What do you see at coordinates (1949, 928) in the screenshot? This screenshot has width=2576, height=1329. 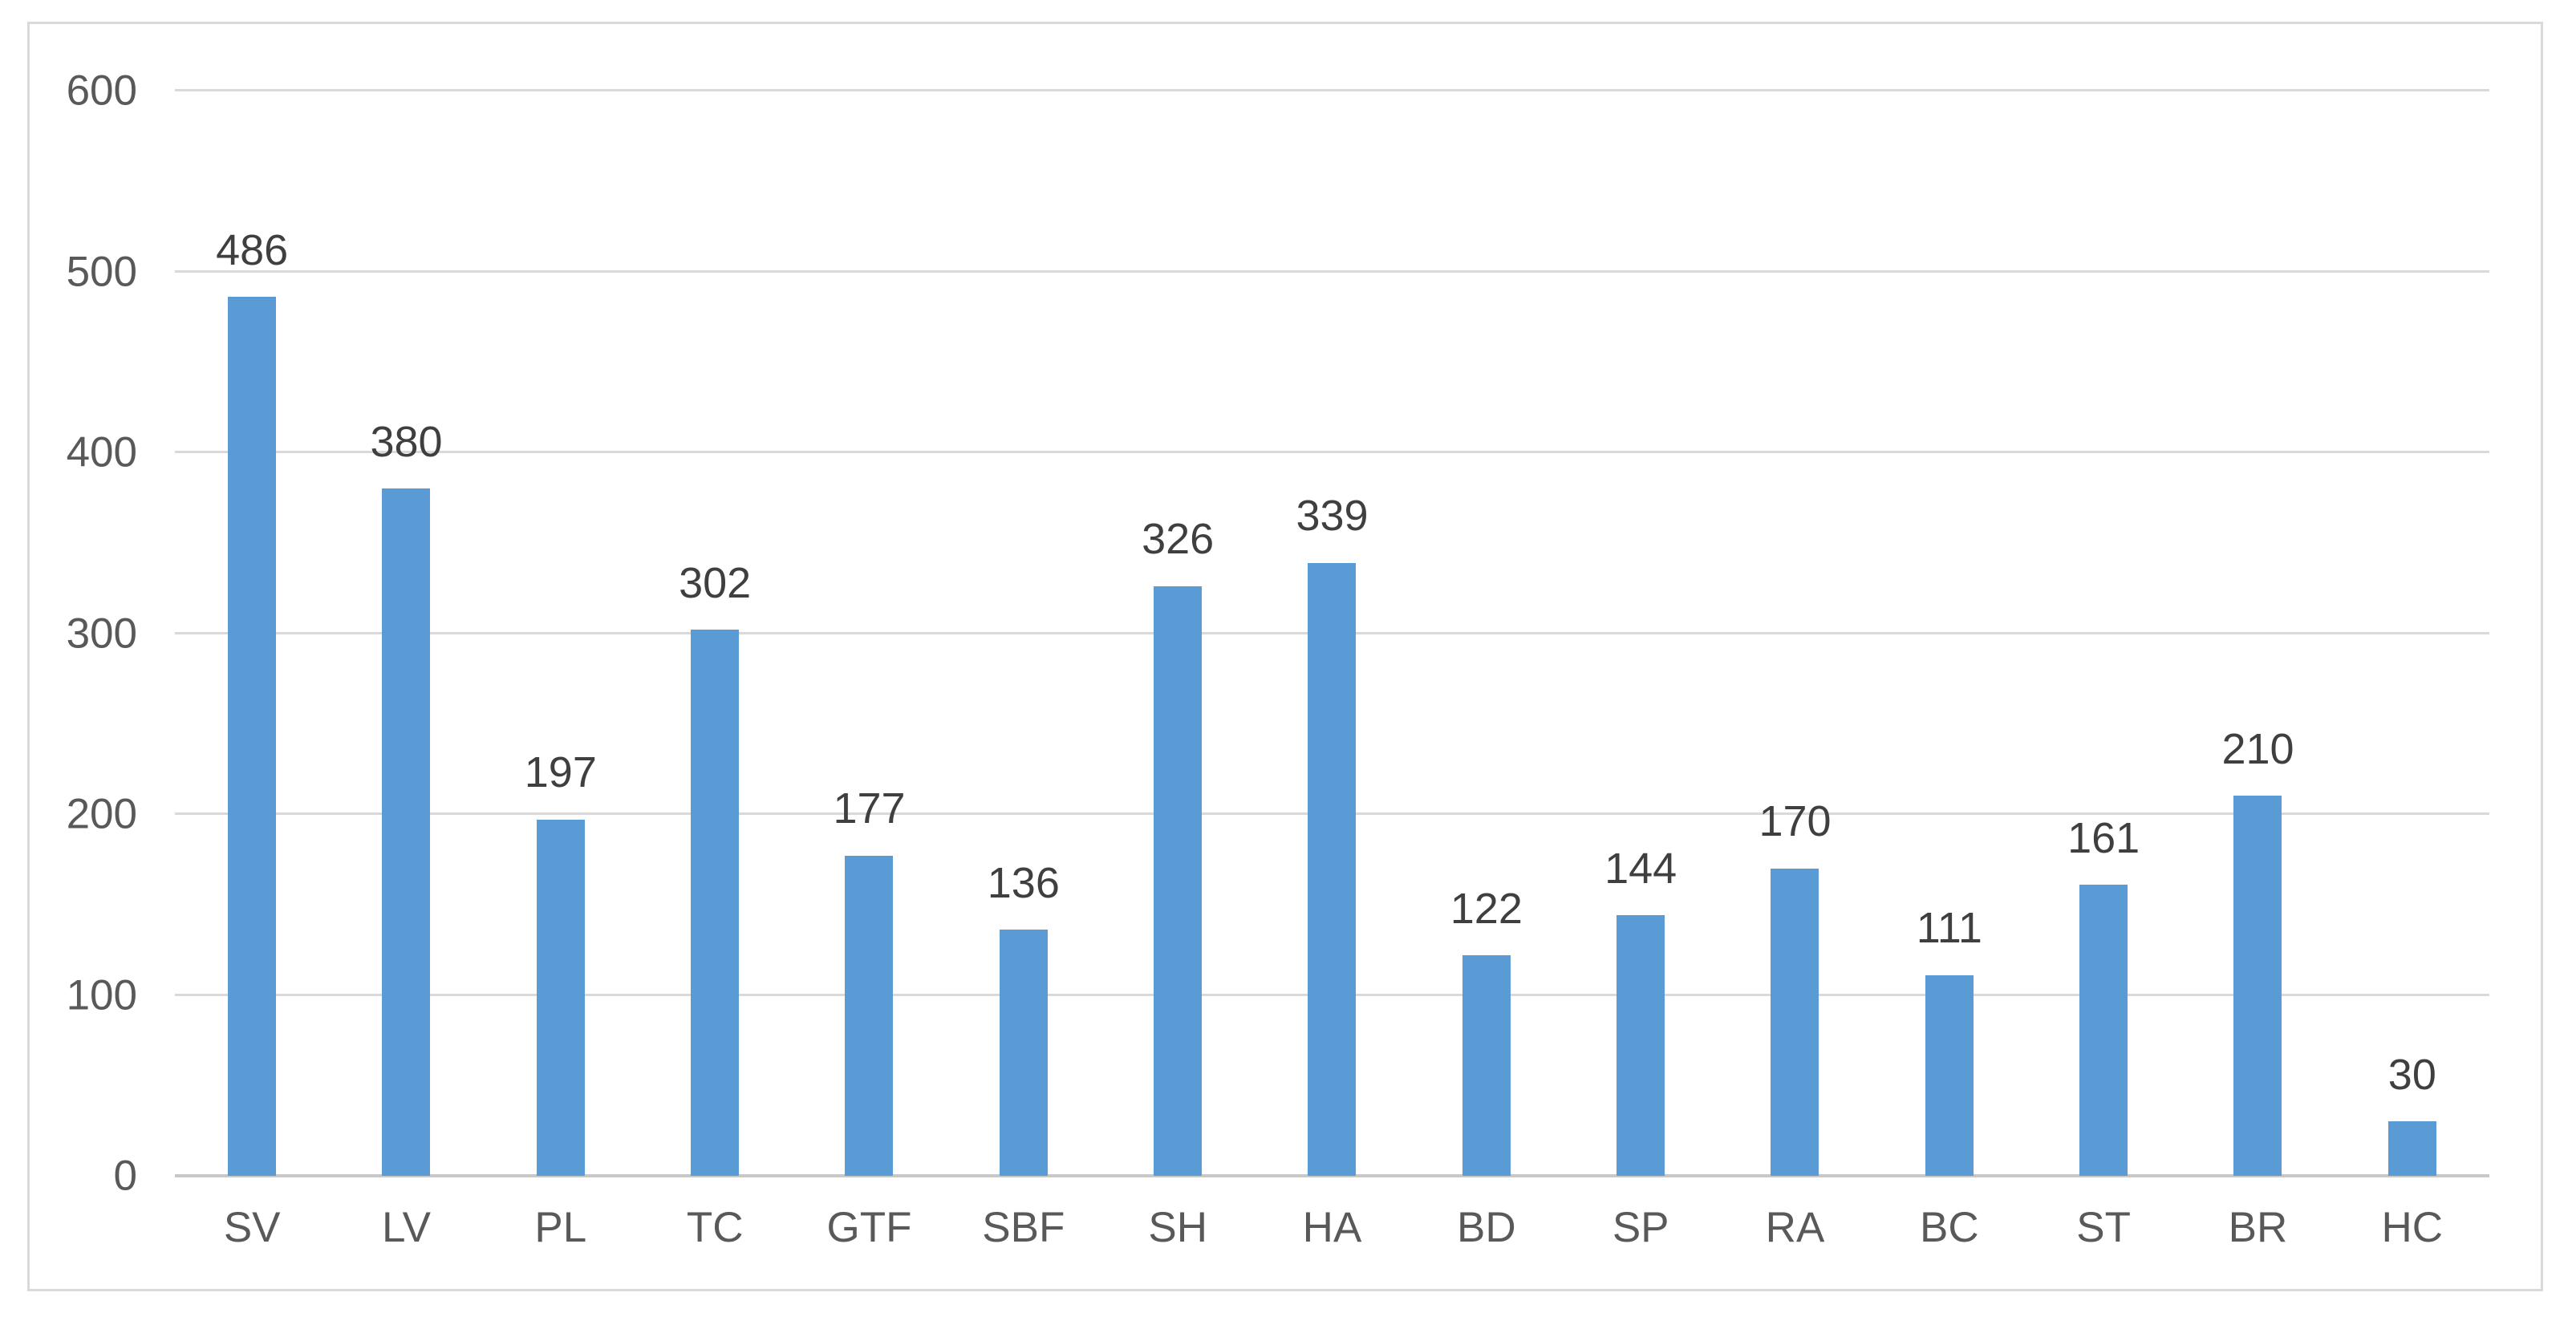 I see `data-label-bc: 111` at bounding box center [1949, 928].